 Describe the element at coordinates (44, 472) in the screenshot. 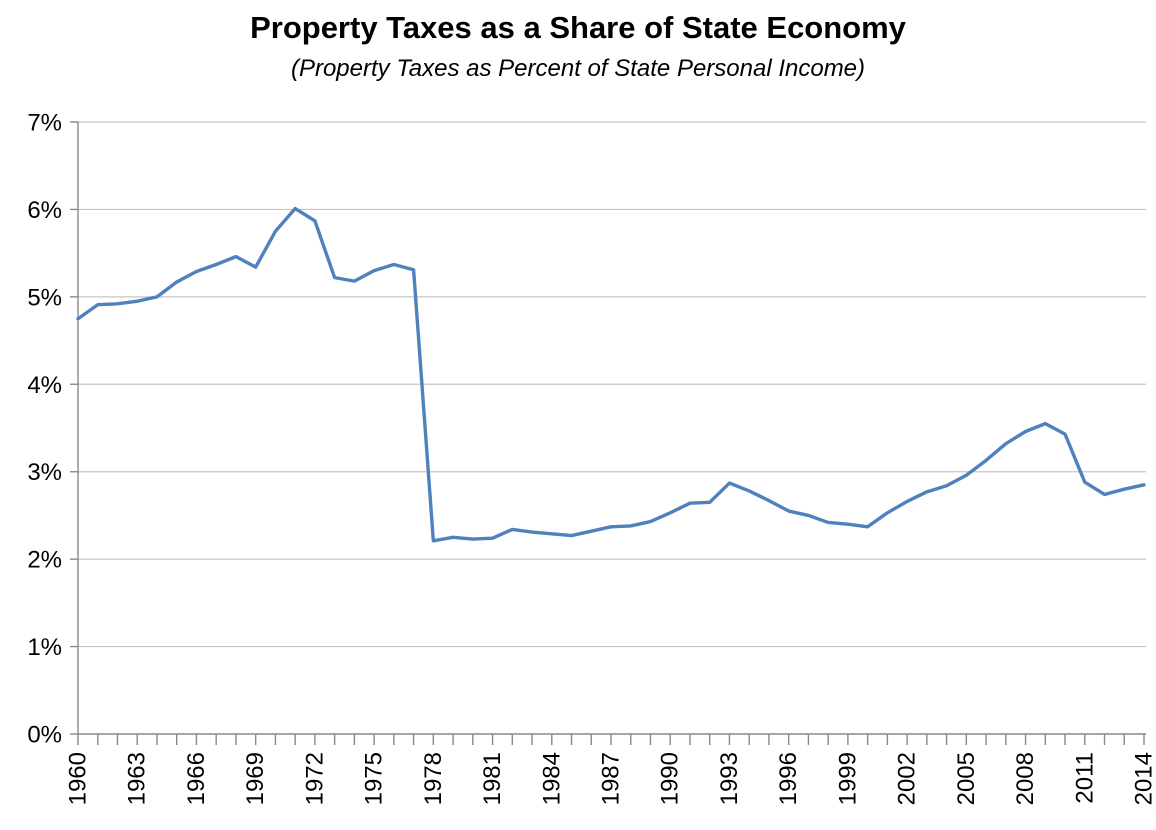

I see `y-axis-label: 3%` at that location.